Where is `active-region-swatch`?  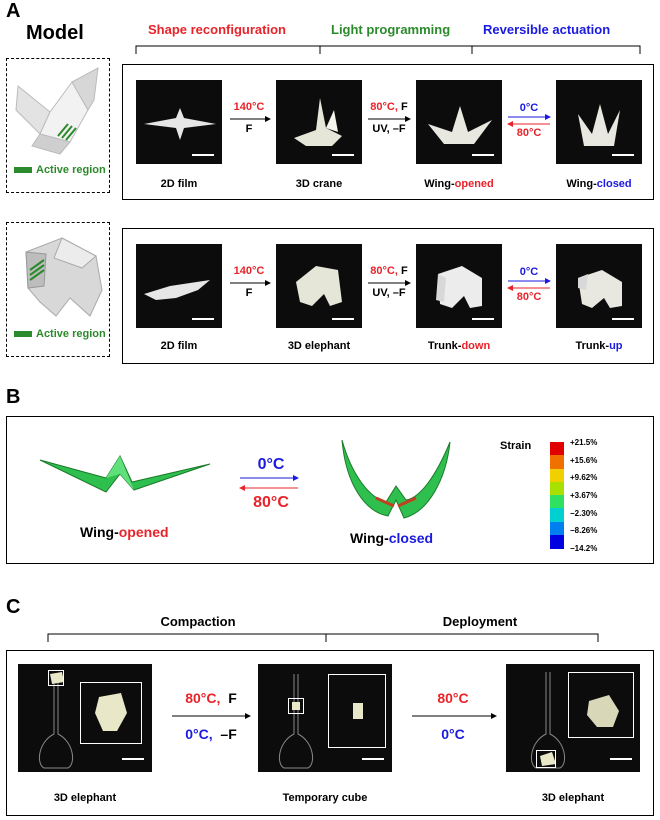
active-region-swatch is located at coordinates (23, 334).